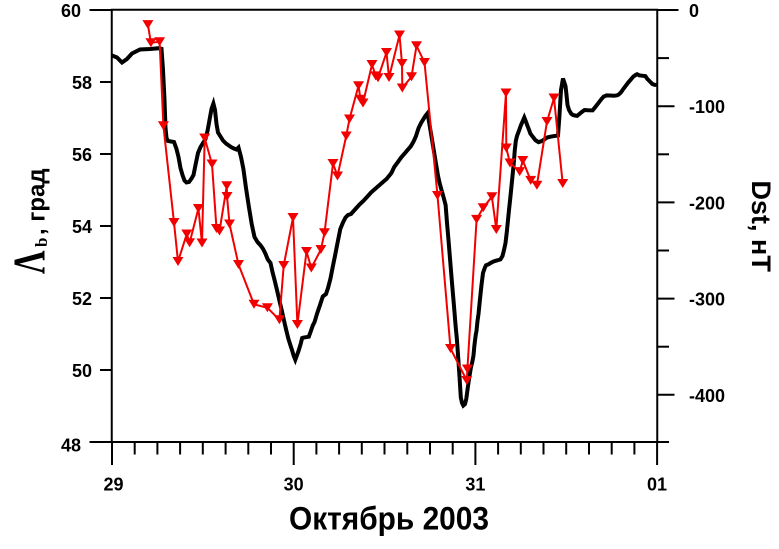 The width and height of the screenshot is (779, 549). What do you see at coordinates (82, 83) in the screenshot?
I see `svg-text: 58` at bounding box center [82, 83].